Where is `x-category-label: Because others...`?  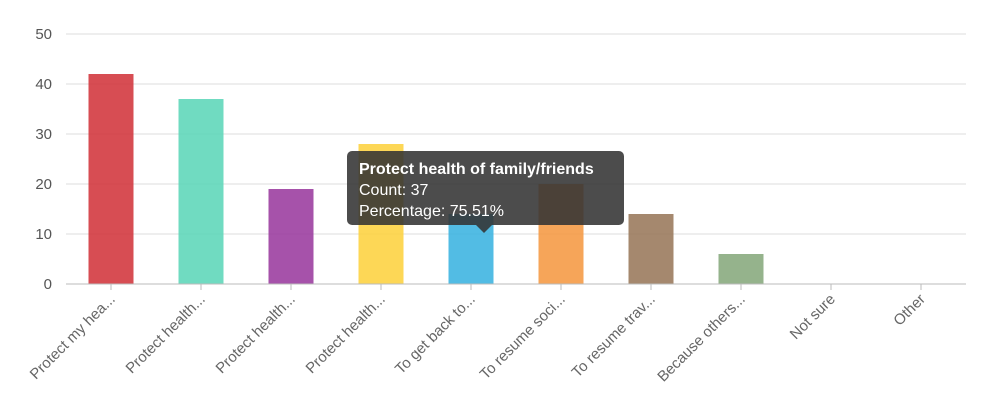 x-category-label: Because others... is located at coordinates (701, 338).